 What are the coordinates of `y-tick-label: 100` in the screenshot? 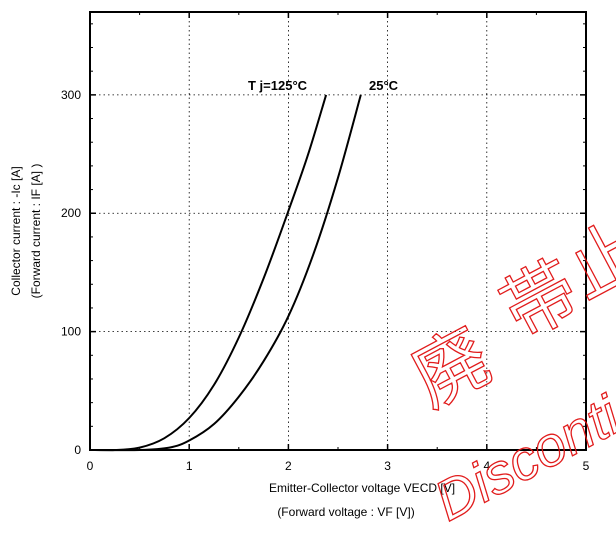 It's located at (71, 332).